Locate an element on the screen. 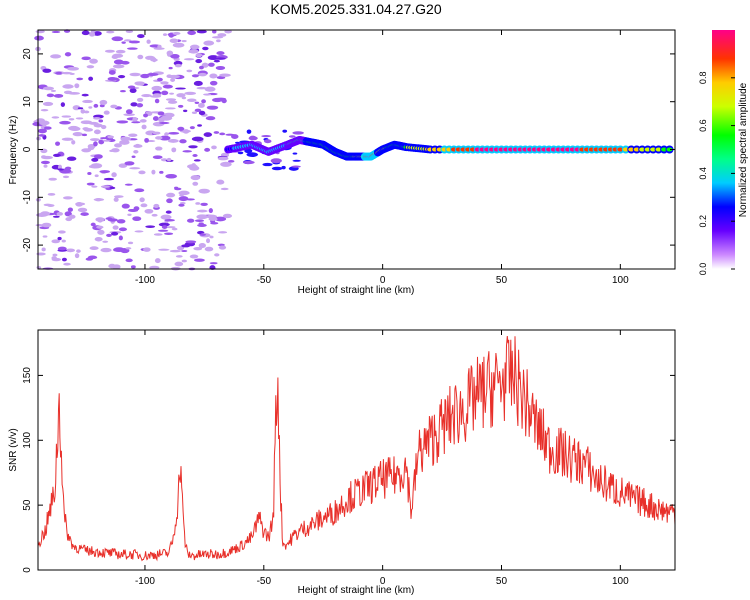  spectrogram-x-label: Height of straight line (km) is located at coordinates (356, 290).